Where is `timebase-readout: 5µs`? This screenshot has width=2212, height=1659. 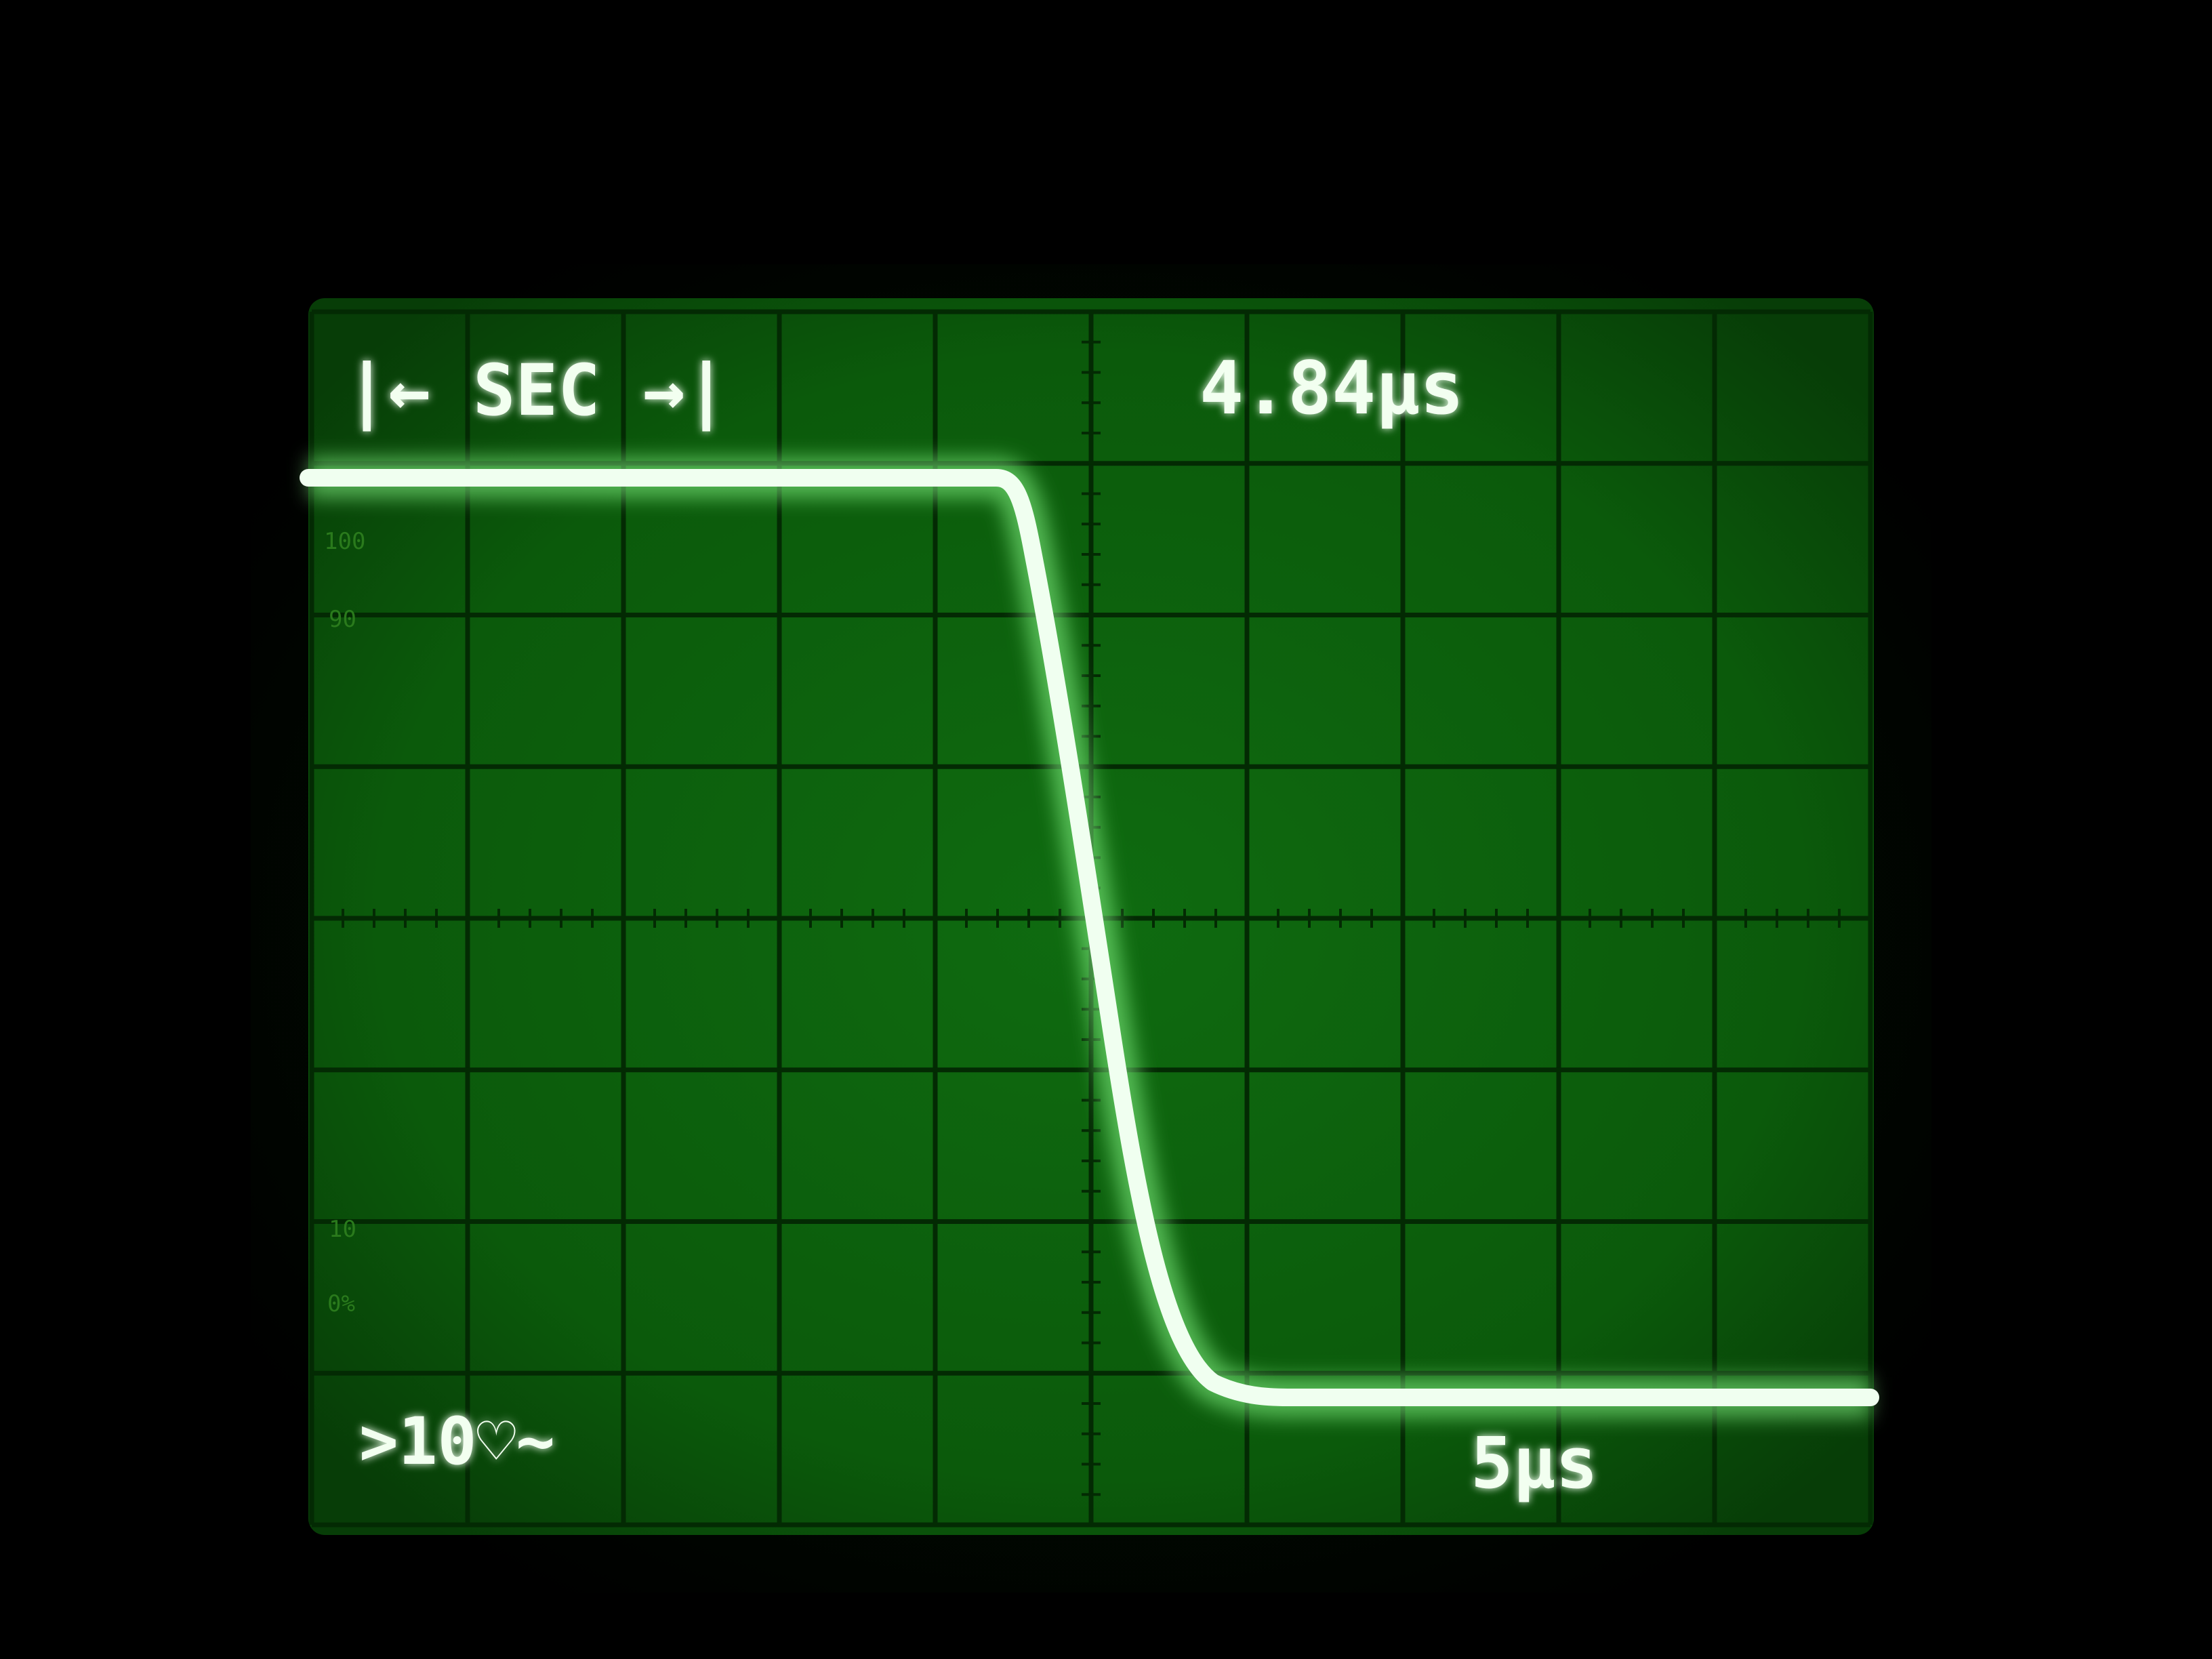
timebase-readout: 5µs is located at coordinates (1534, 1463).